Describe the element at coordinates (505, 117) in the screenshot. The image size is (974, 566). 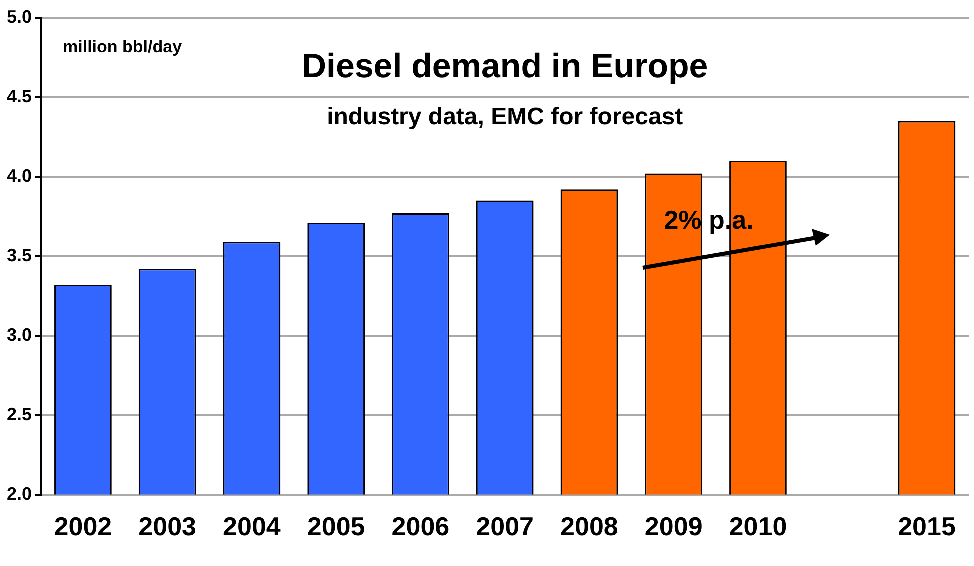
I see `text: industry data, EMC for forecast` at that location.